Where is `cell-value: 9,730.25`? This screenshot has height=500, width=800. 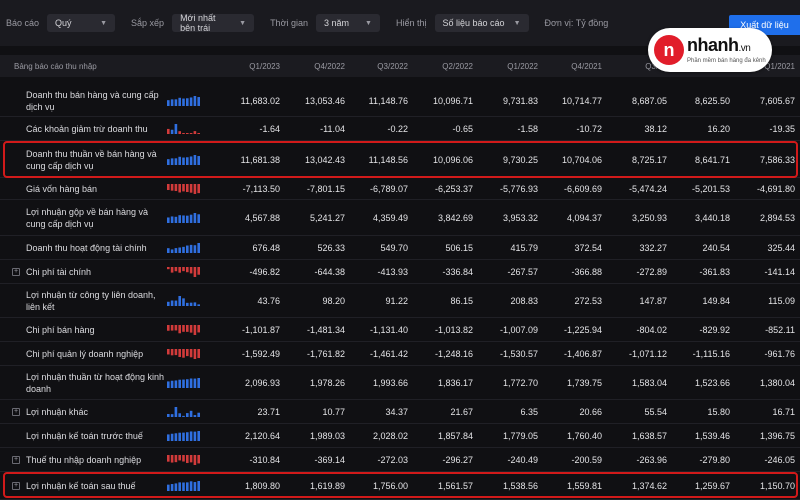
cell-value: 9,730.25 is located at coordinates (520, 159).